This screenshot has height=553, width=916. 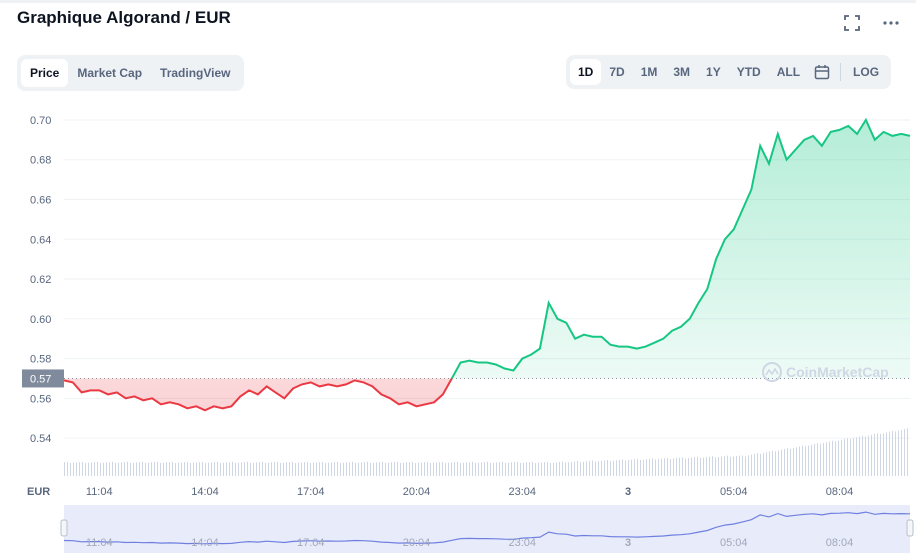 I want to click on watermark: CoinMarketCap, so click(x=825, y=372).